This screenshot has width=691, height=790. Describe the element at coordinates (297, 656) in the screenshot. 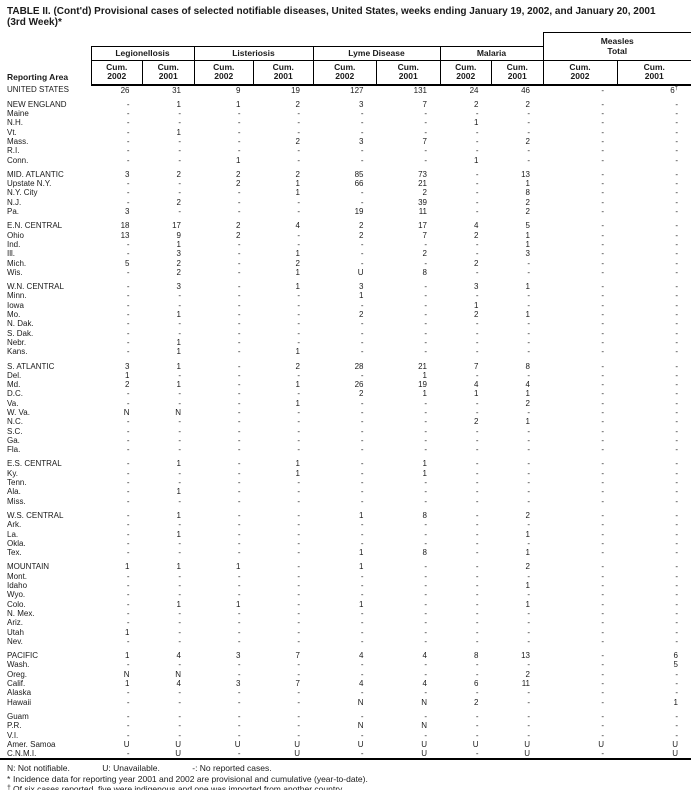

I see `cell-value: 7` at that location.